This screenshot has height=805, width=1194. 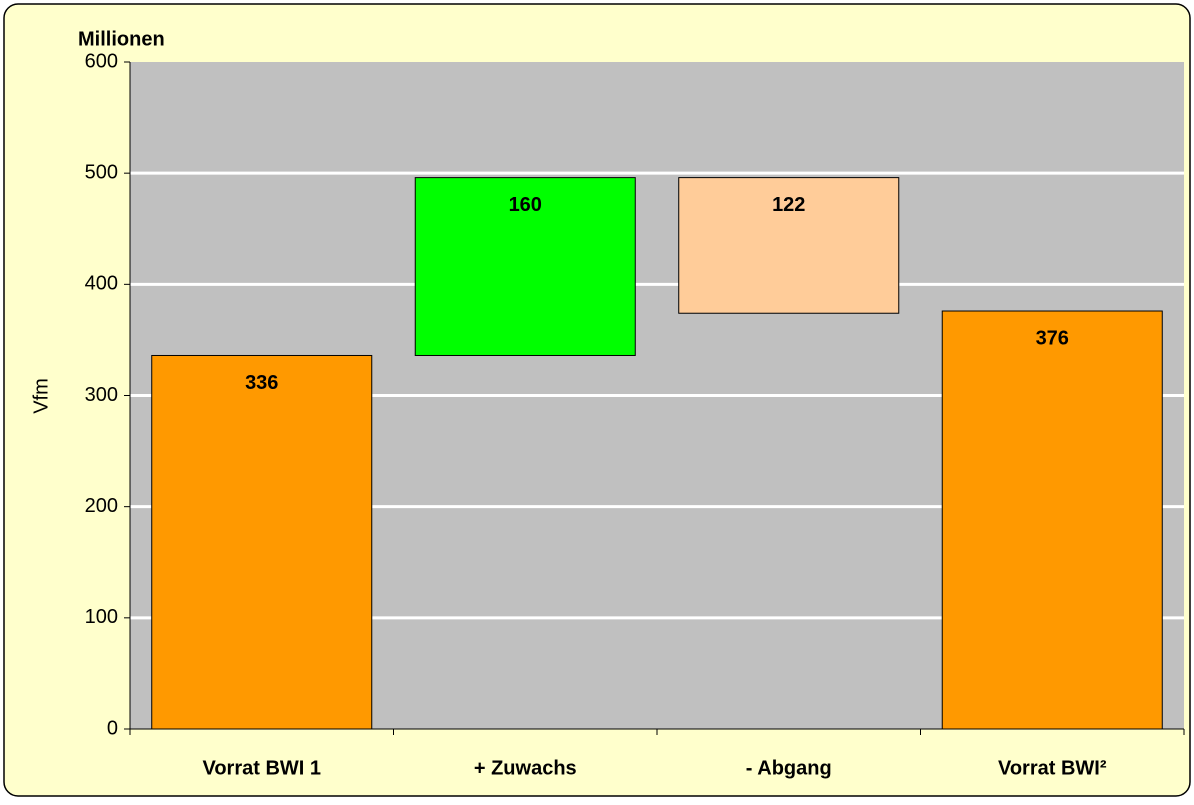 What do you see at coordinates (525, 768) in the screenshot?
I see `x-tick-label: + Zuwachs` at bounding box center [525, 768].